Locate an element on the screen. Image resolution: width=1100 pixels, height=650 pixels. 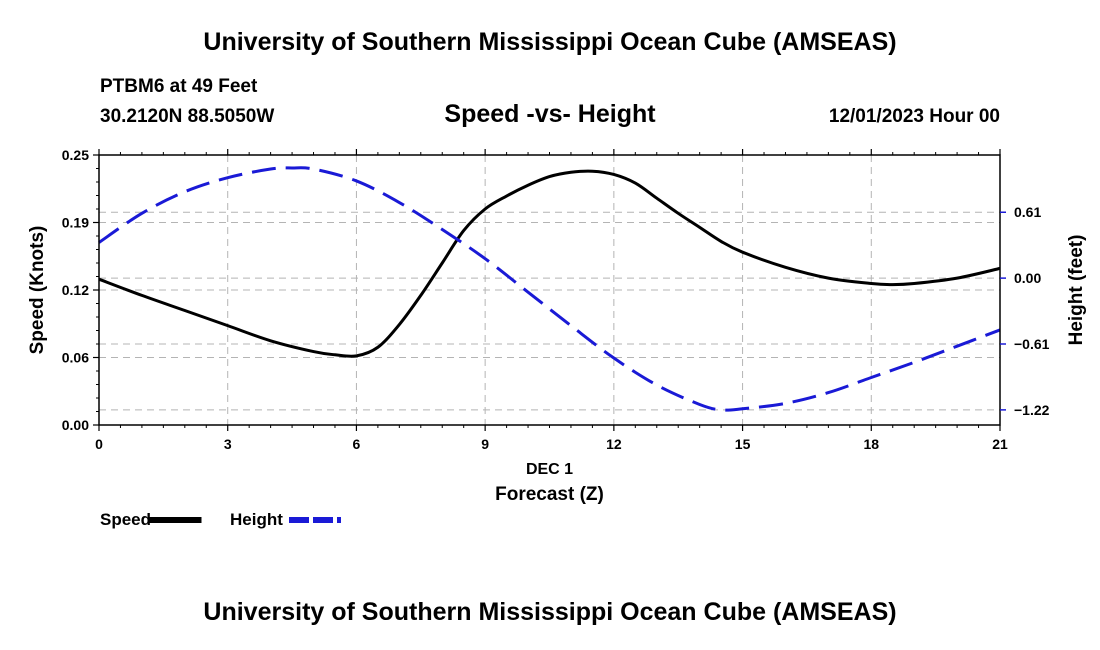
y2-tick-label: −1.22 is located at coordinates (1032, 410).